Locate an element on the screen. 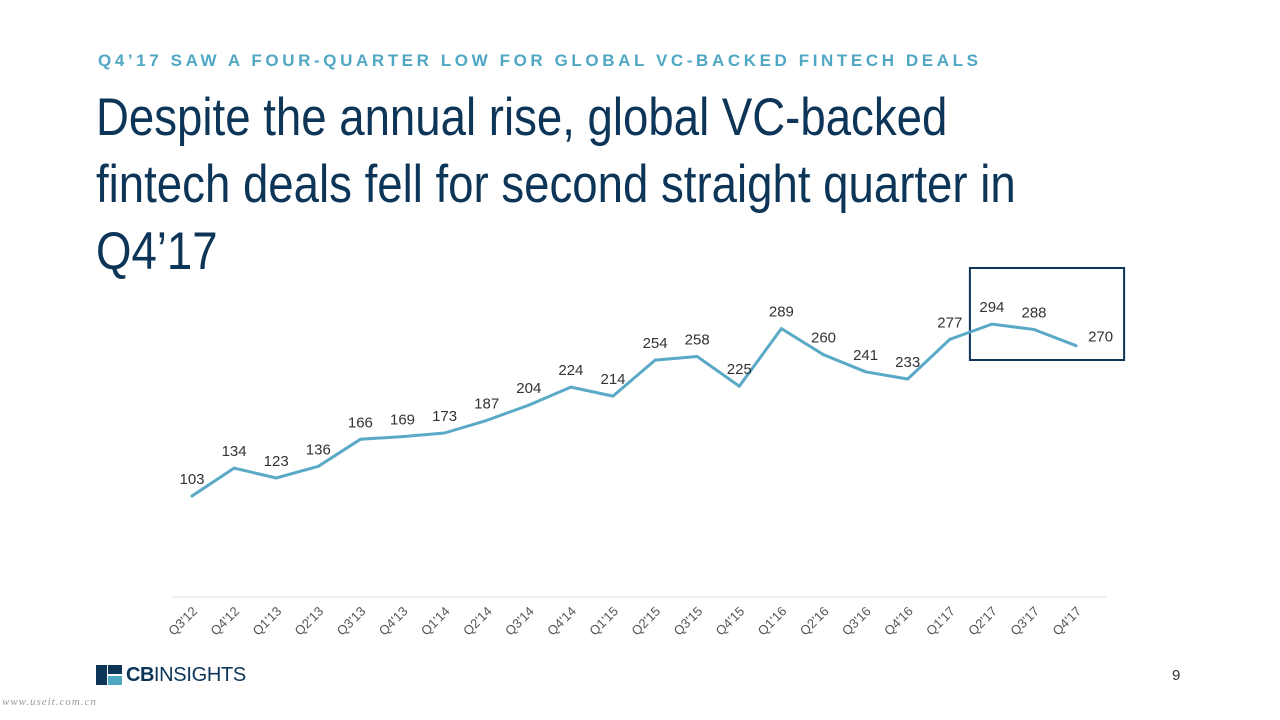  x-tick-label: Q3'15 is located at coordinates (687, 621).